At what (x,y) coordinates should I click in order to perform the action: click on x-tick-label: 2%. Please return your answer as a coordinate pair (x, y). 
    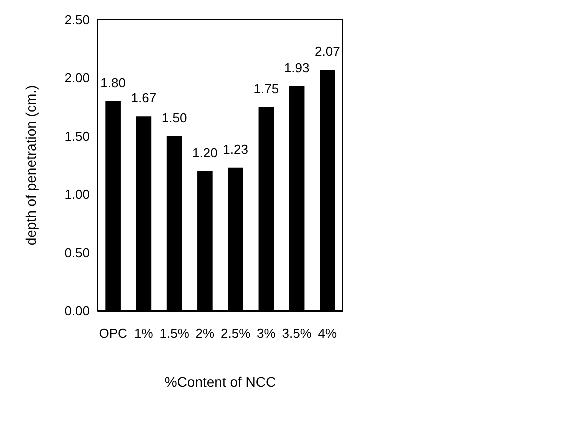
    Looking at the image, I should click on (206, 333).